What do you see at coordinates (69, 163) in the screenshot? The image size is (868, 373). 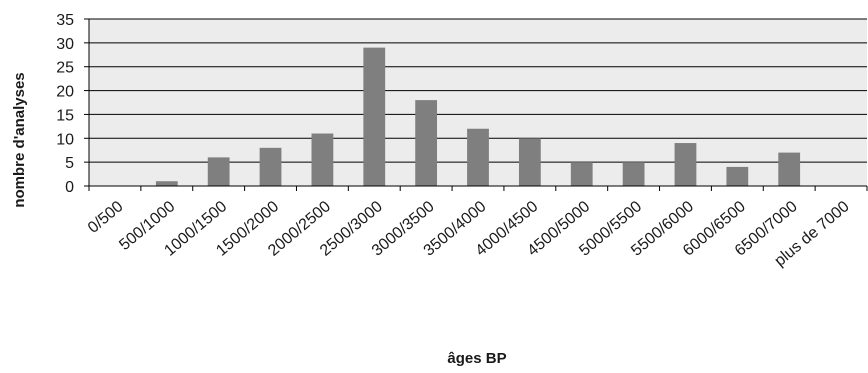 I see `y-tick-label: 5` at bounding box center [69, 163].